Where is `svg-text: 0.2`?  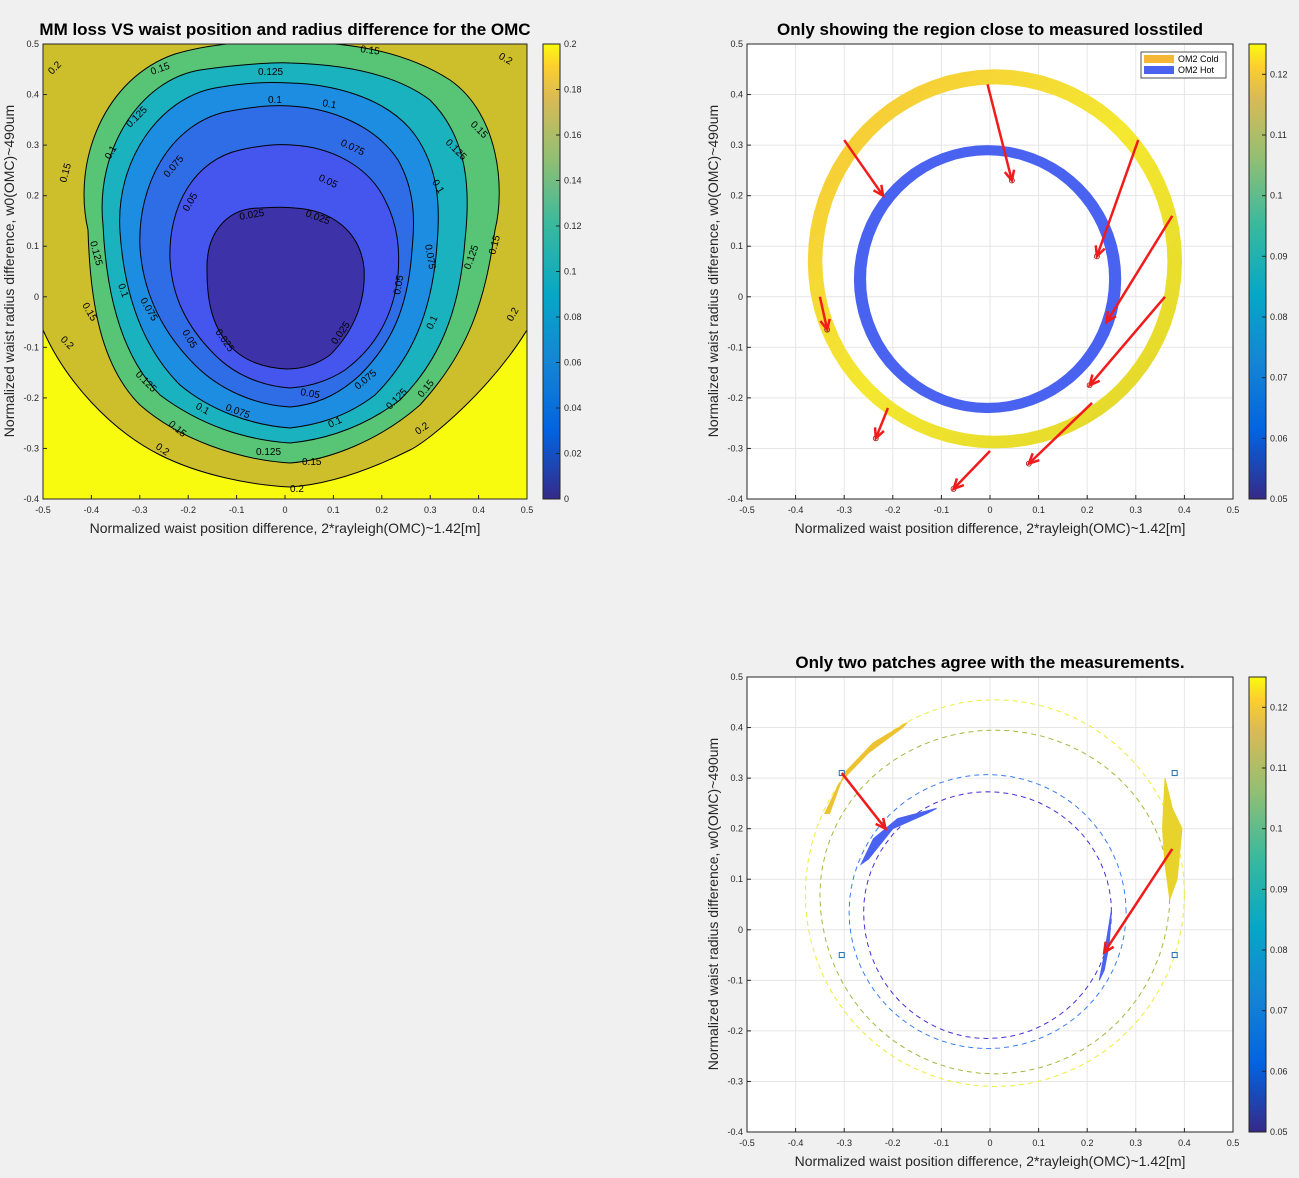 svg-text: 0.2 is located at coordinates (297, 489).